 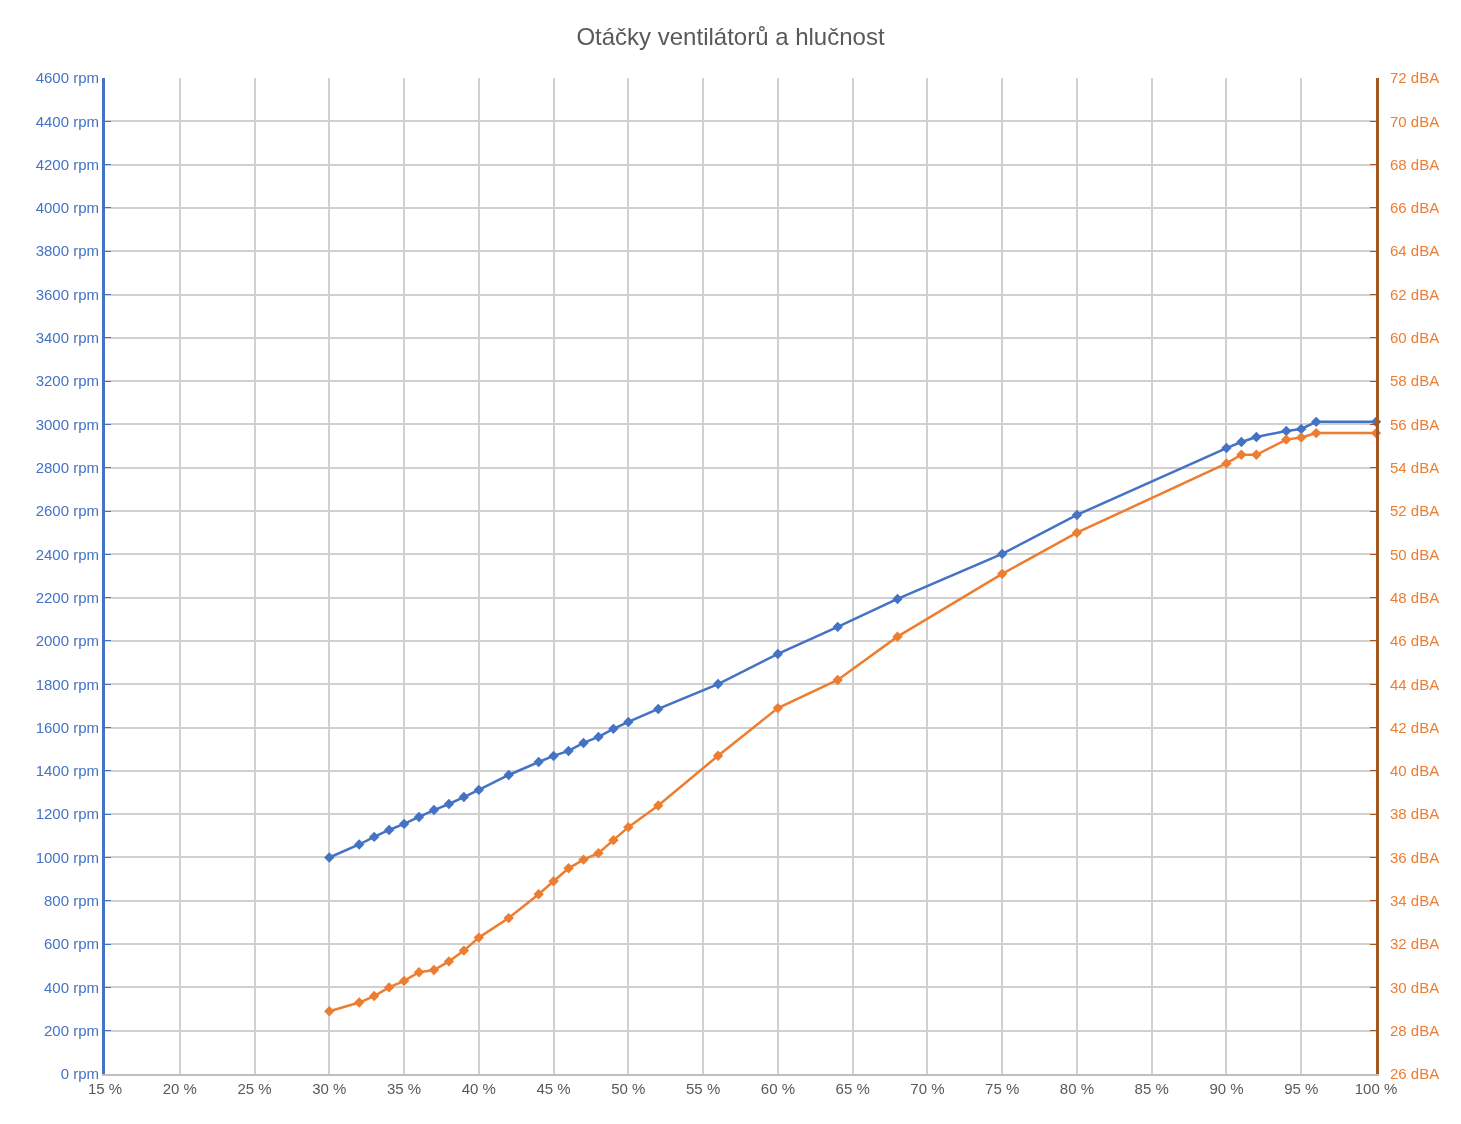 What do you see at coordinates (67, 814) in the screenshot?
I see `y-tick-label: 1200 rpm` at bounding box center [67, 814].